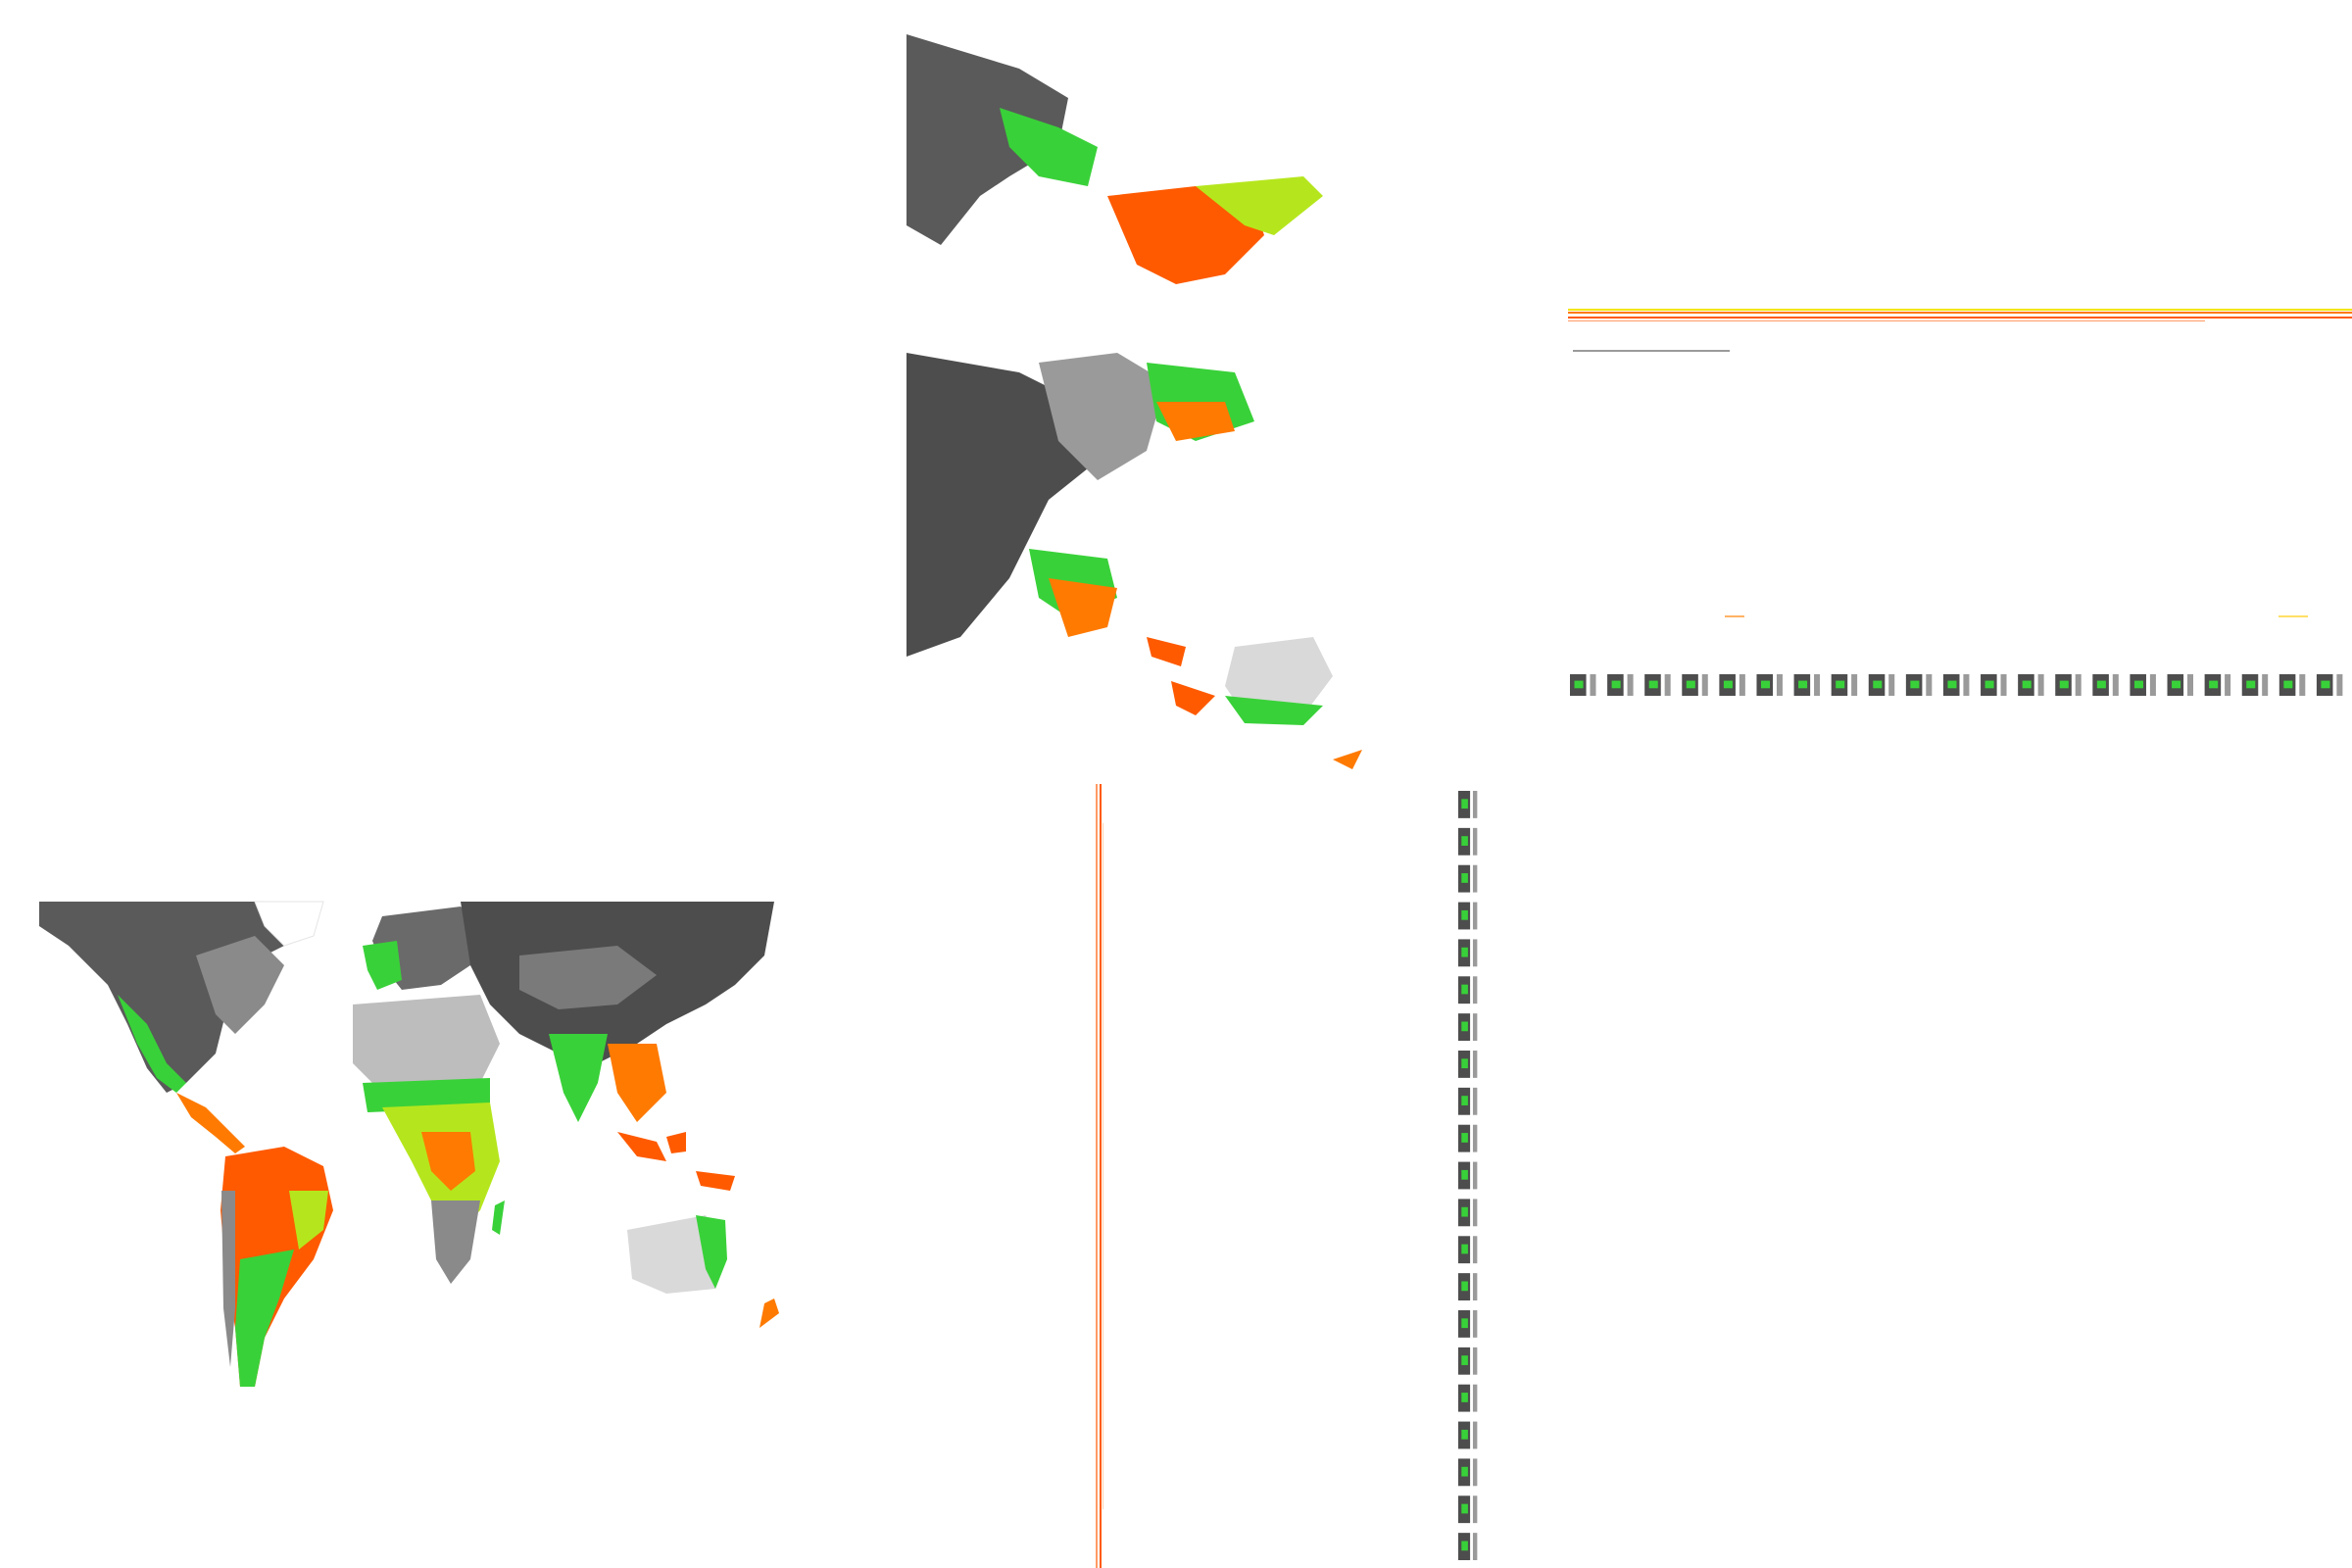 This screenshot has width=2352, height=1568. What do you see at coordinates (711, 1252) in the screenshot?
I see `australia-coast-green` at bounding box center [711, 1252].